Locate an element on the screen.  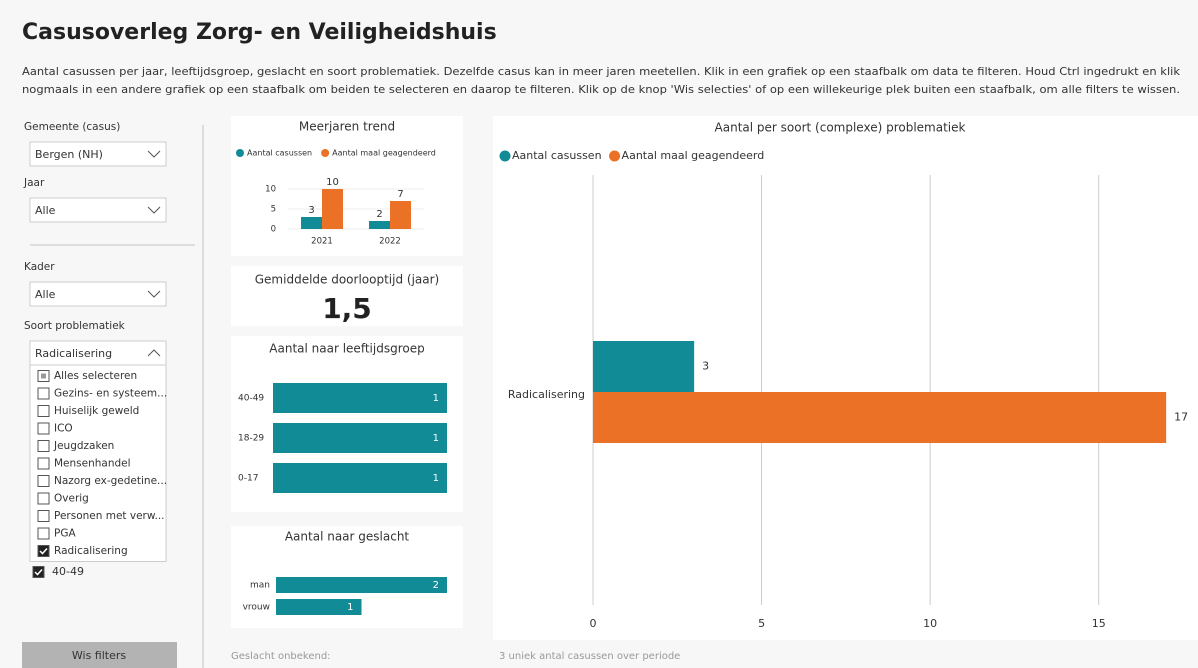
partial-mark is located at coordinates (43, 376).